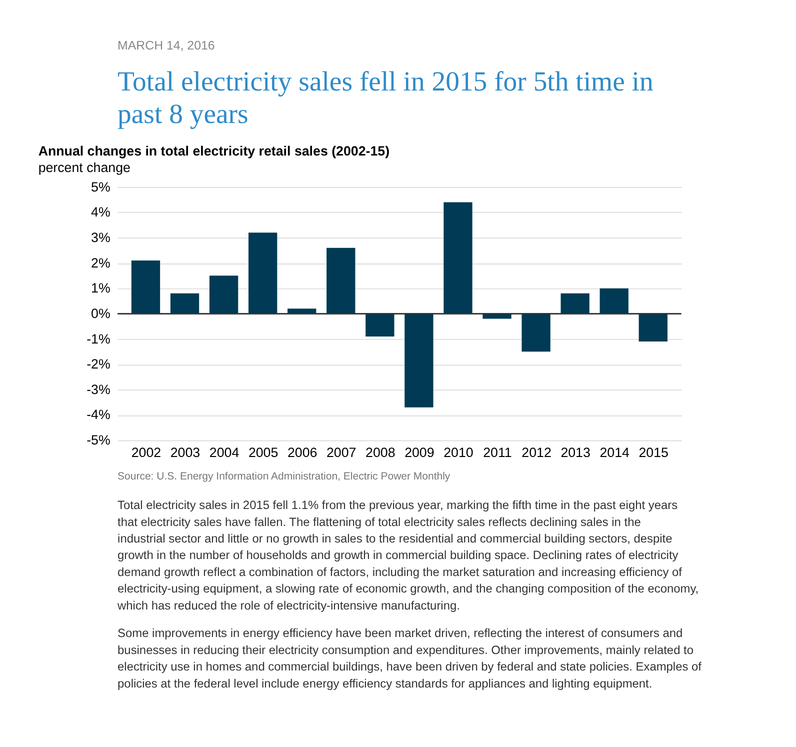  What do you see at coordinates (575, 452) in the screenshot?
I see `x-tick-label: 2013` at bounding box center [575, 452].